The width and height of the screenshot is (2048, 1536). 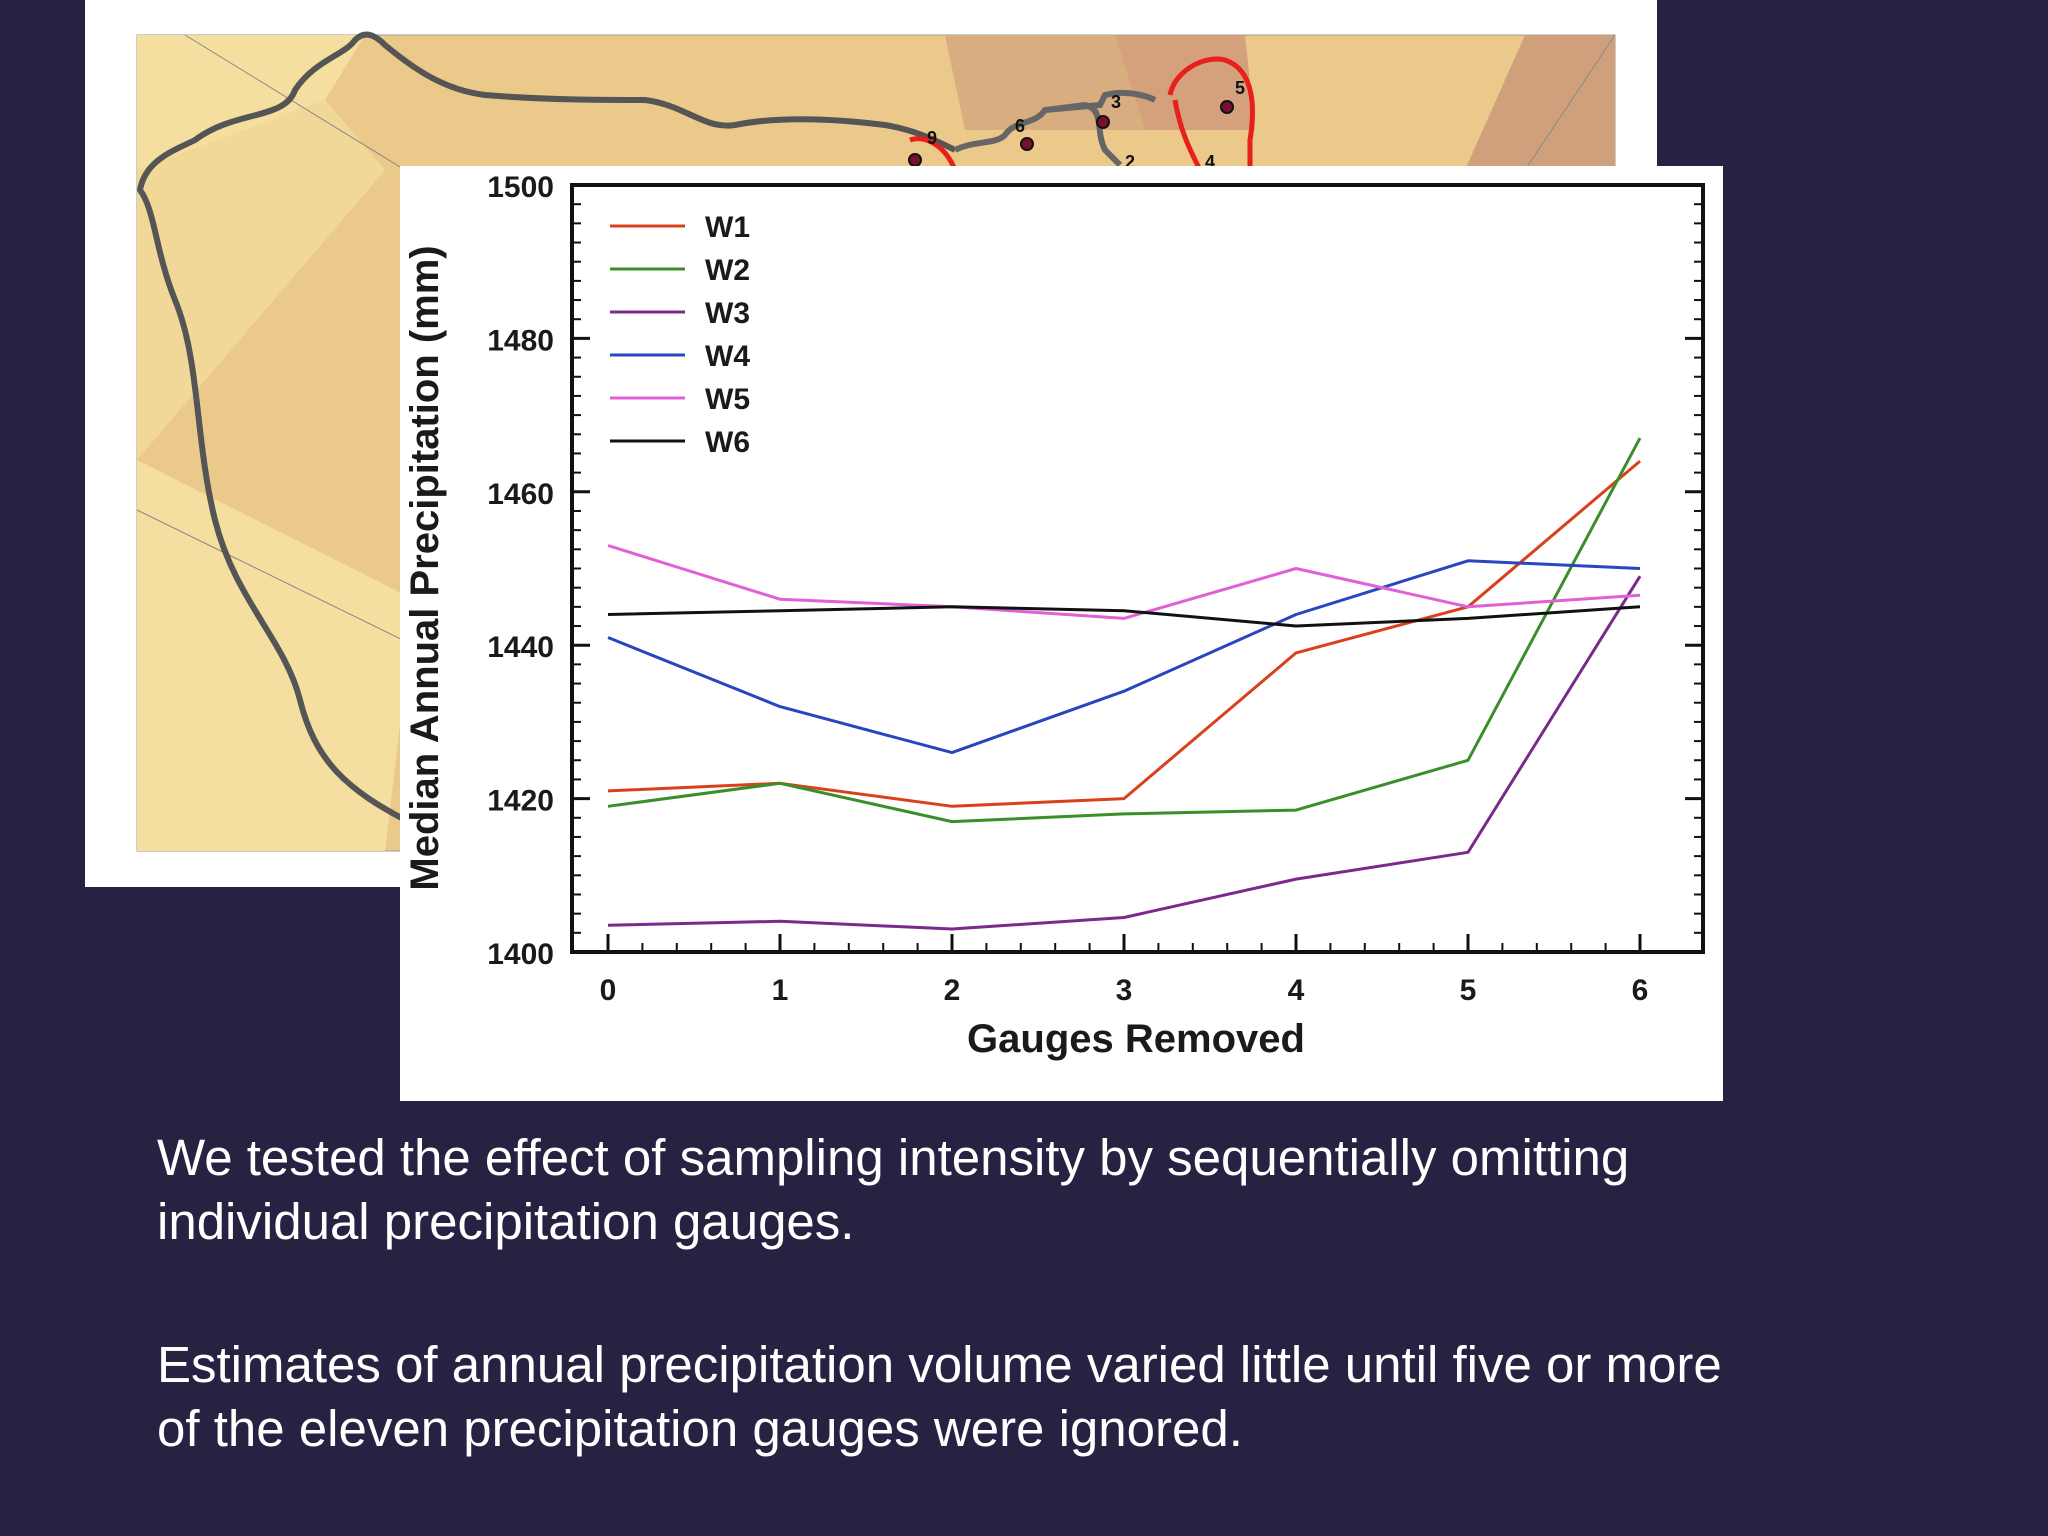 What do you see at coordinates (727, 313) in the screenshot?
I see `legend-label-w3: W3` at bounding box center [727, 313].